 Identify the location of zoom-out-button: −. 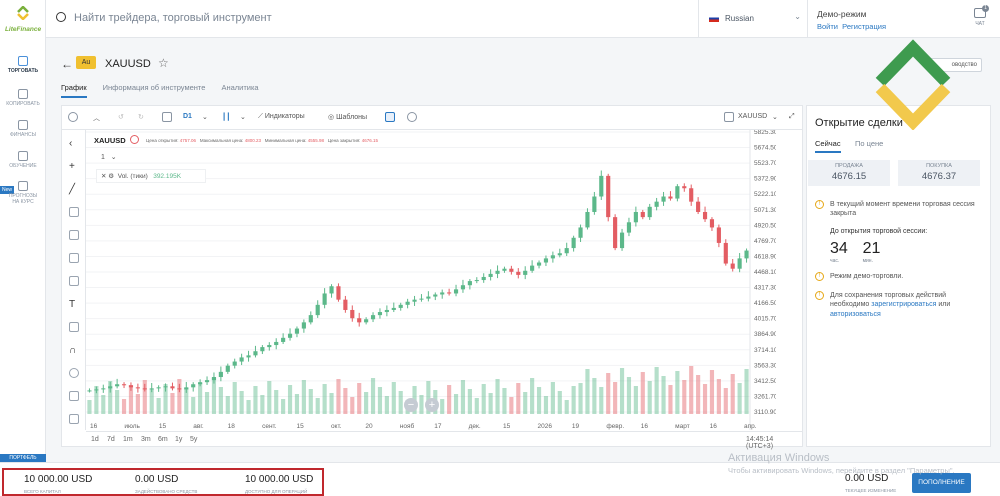
(411, 405).